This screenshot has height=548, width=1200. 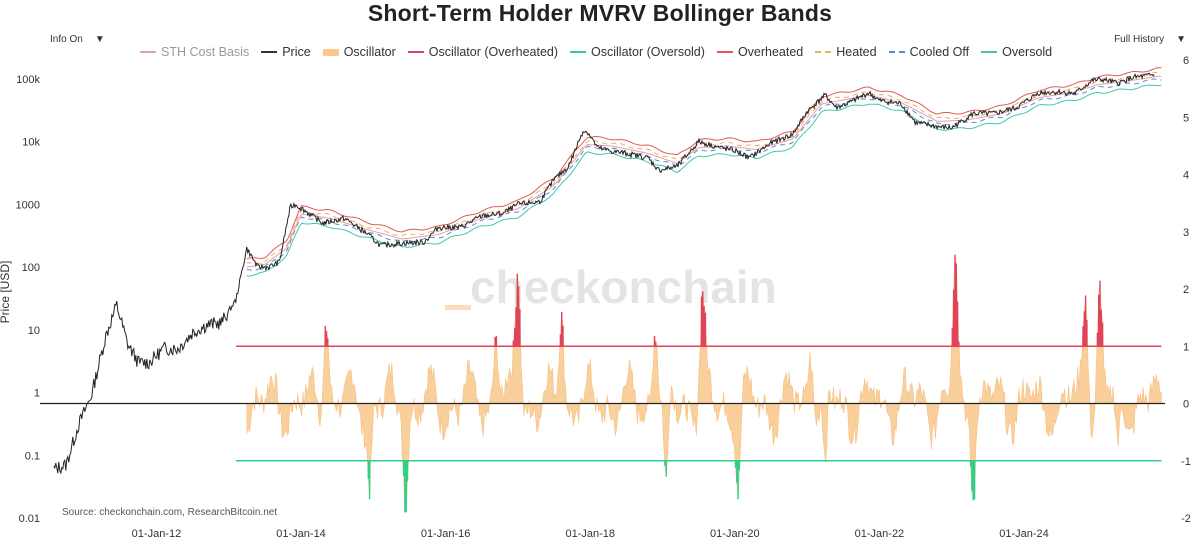 I want to click on legend-item-heated: Heated, so click(x=846, y=52).